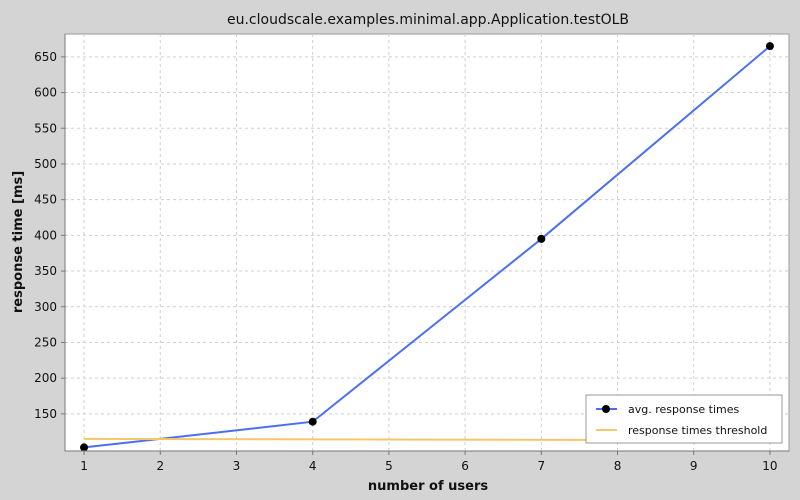 Image resolution: width=800 pixels, height=500 pixels. Describe the element at coordinates (465, 466) in the screenshot. I see `x-tick-label: 6` at that location.